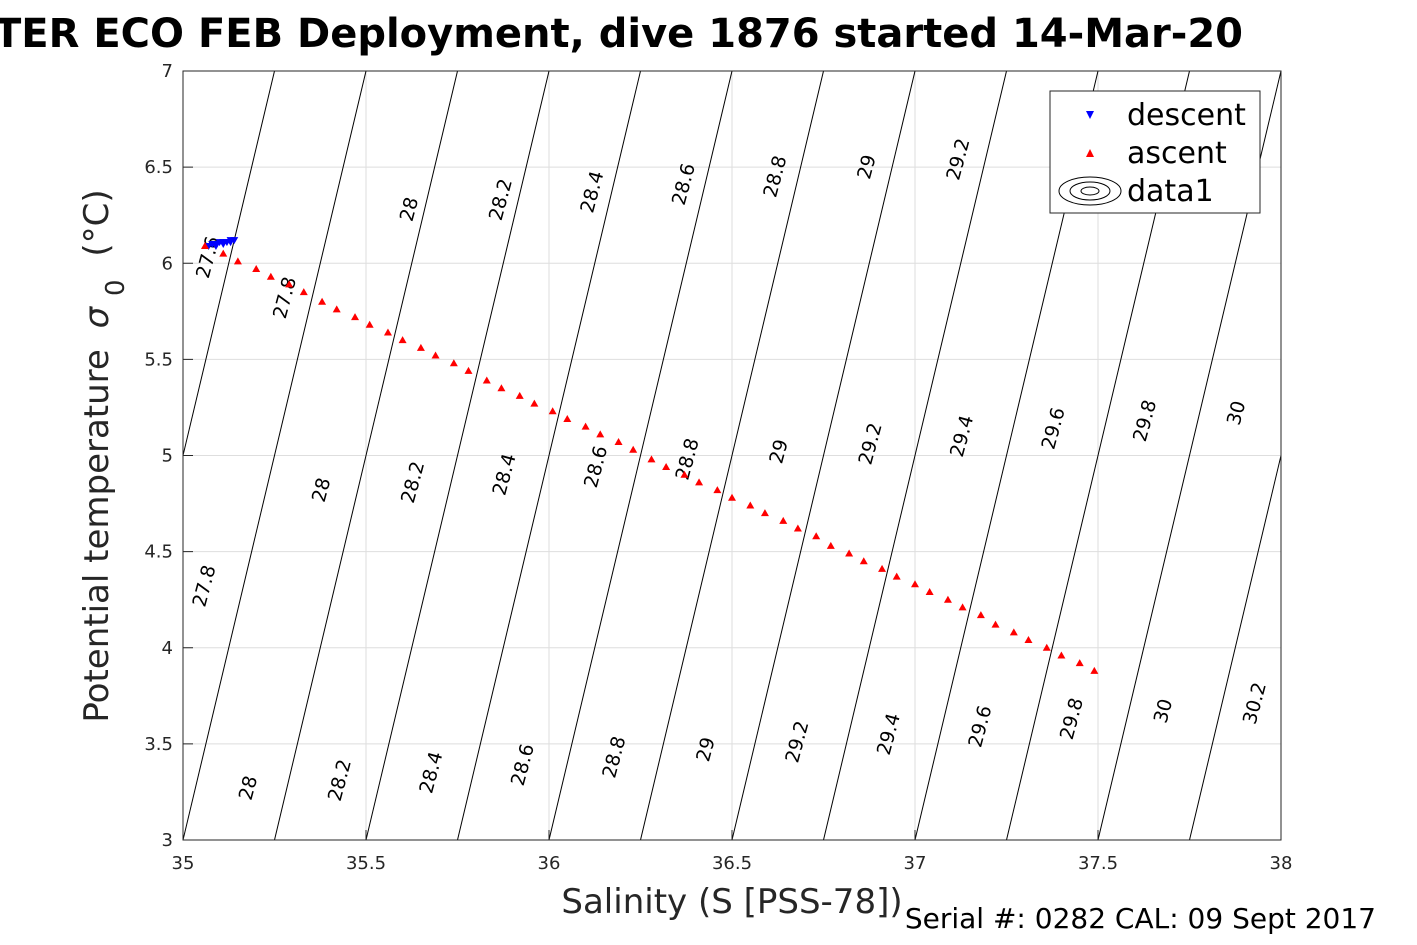 The width and height of the screenshot is (1417, 945). Describe the element at coordinates (1090, 115) in the screenshot. I see `legend-descent-marker` at that location.